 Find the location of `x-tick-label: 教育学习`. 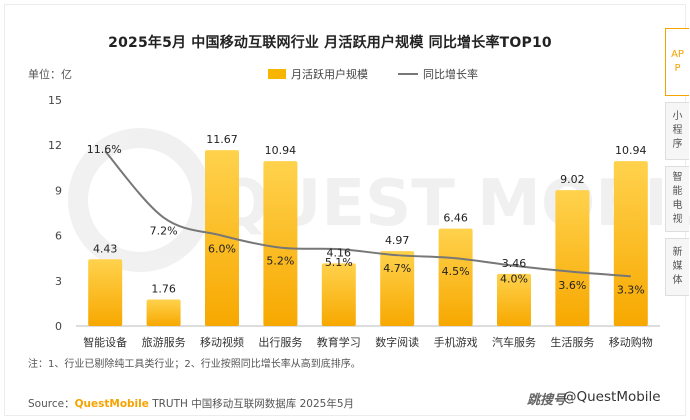

x-tick-label: 教育学习 is located at coordinates (339, 342).